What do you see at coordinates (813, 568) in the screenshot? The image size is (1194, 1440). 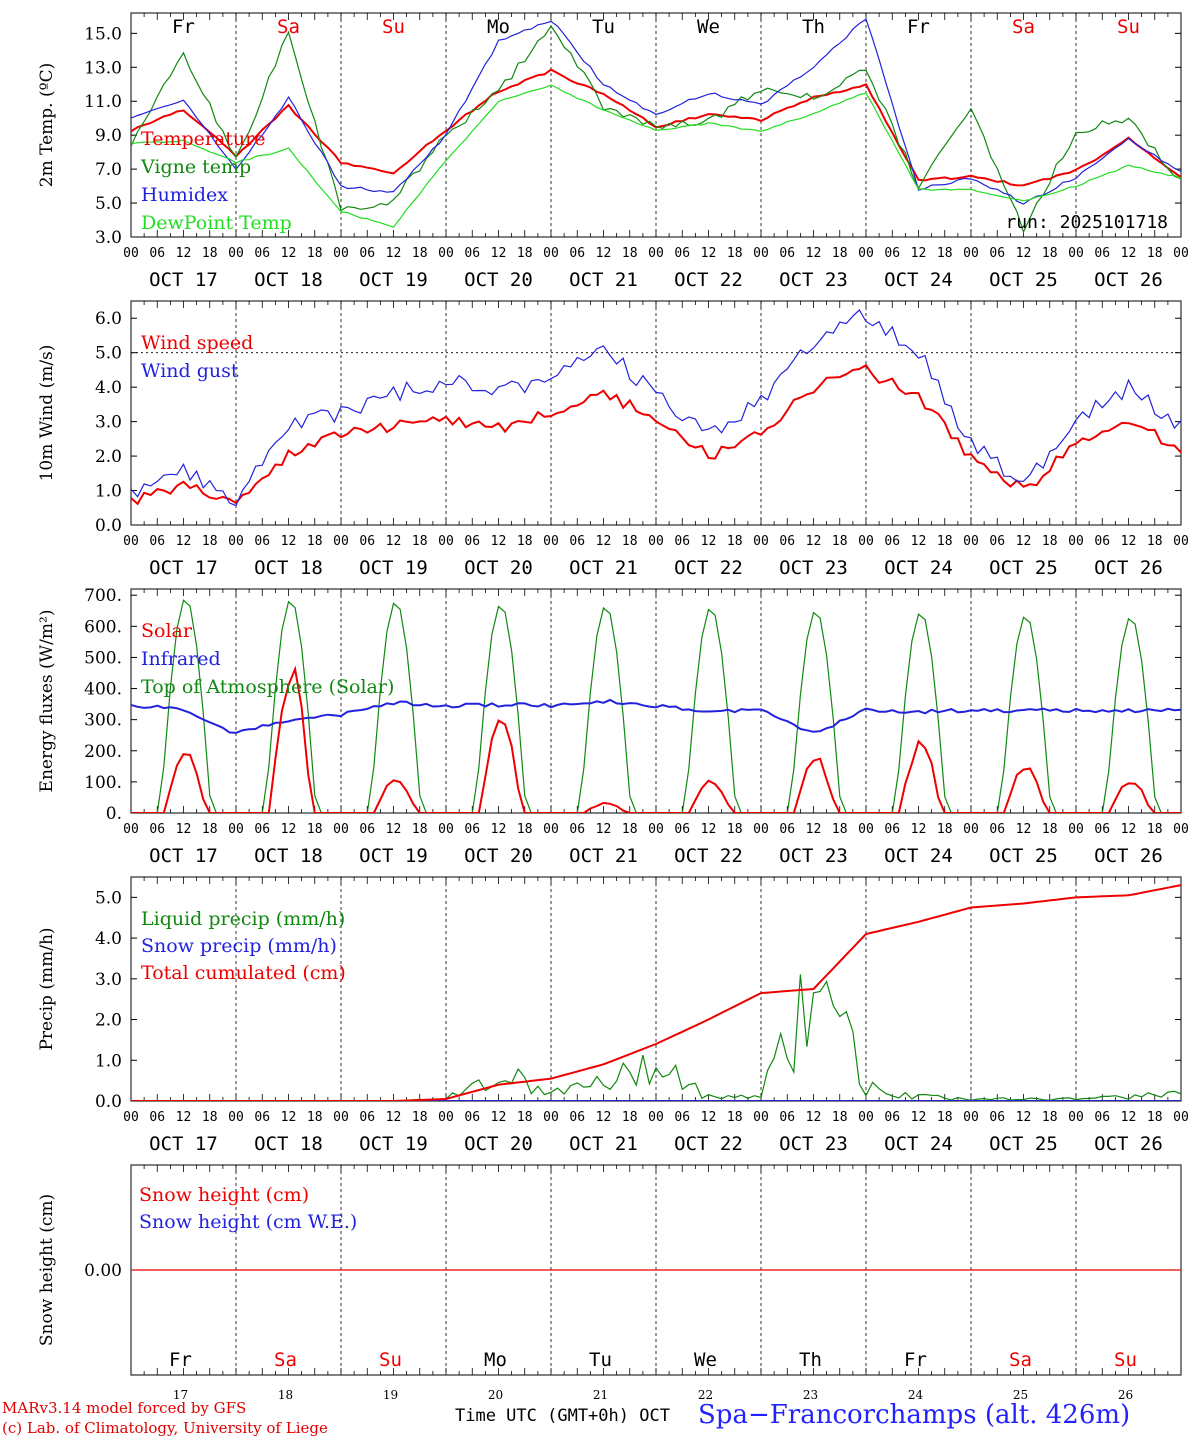 I see `date-label: OCT 23` at bounding box center [813, 568].